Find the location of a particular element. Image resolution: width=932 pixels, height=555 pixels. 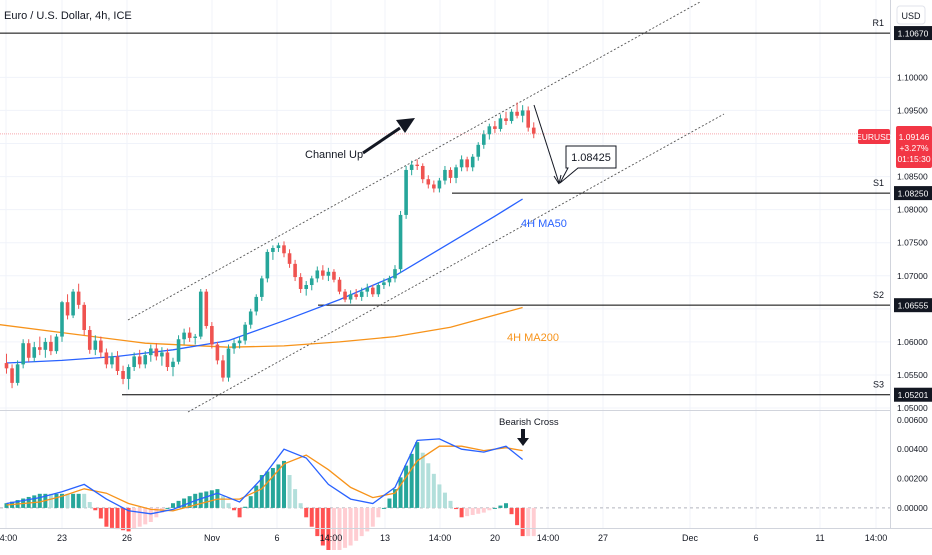

currency-label: USD is located at coordinates (911, 16).